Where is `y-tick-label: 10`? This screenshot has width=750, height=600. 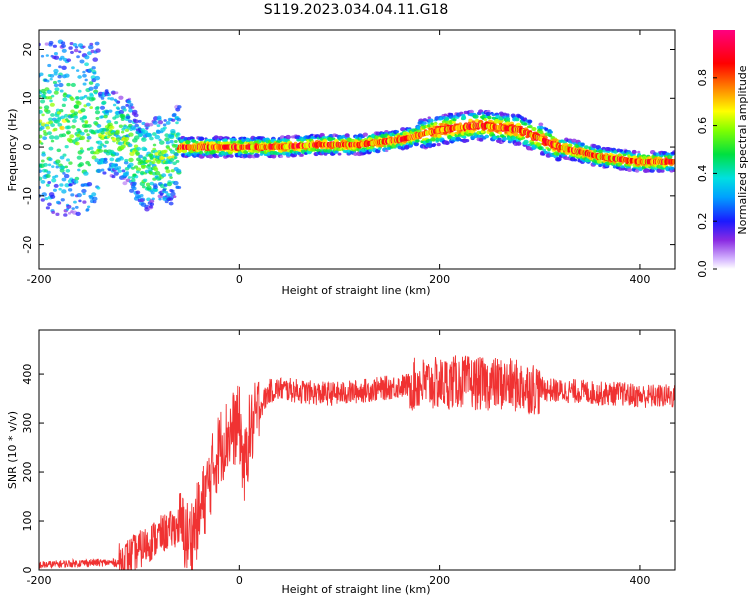
y-tick-label: 10 is located at coordinates (27, 98).